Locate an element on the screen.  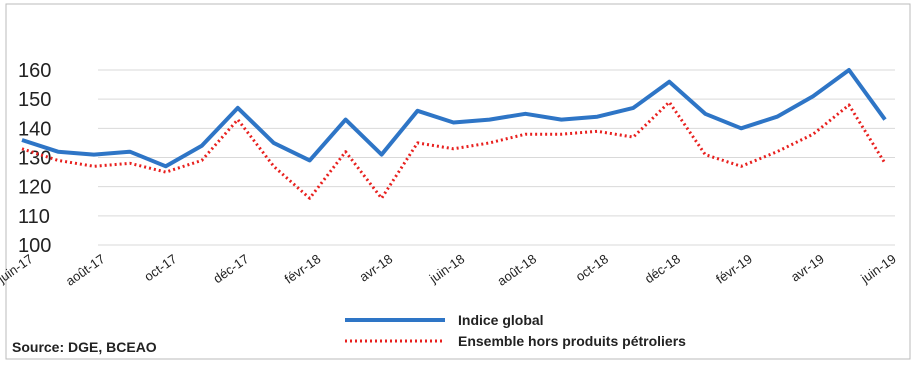
y-tick-label: 130 is located at coordinates (34, 159).